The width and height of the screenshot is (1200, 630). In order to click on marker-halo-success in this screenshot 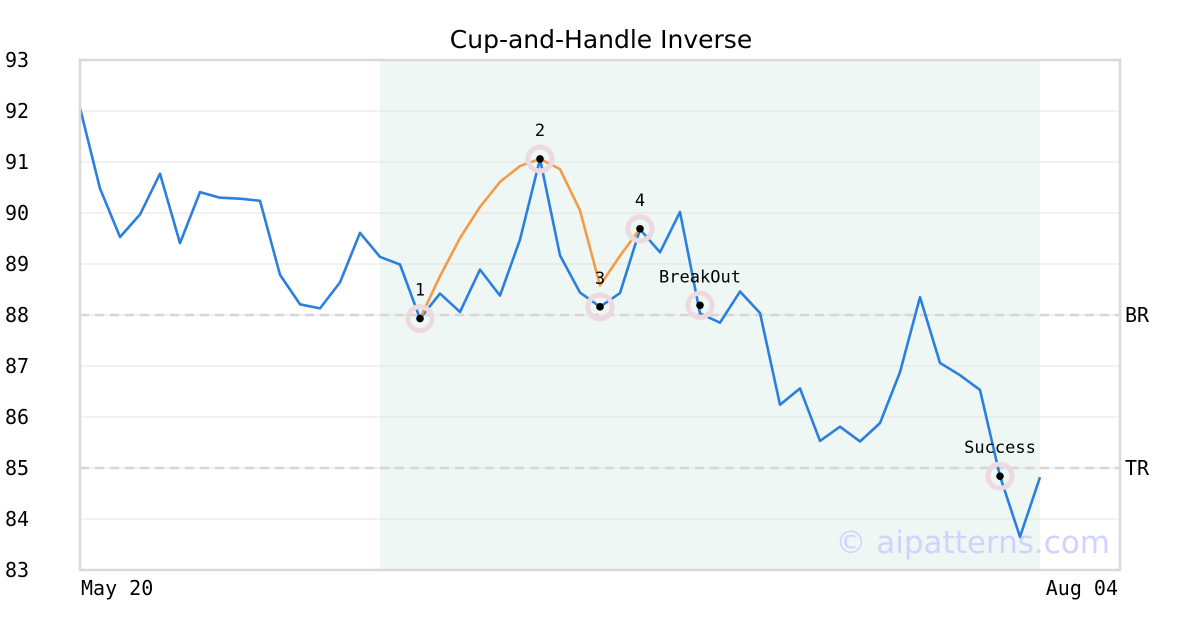, I will do `click(1000, 476)`.